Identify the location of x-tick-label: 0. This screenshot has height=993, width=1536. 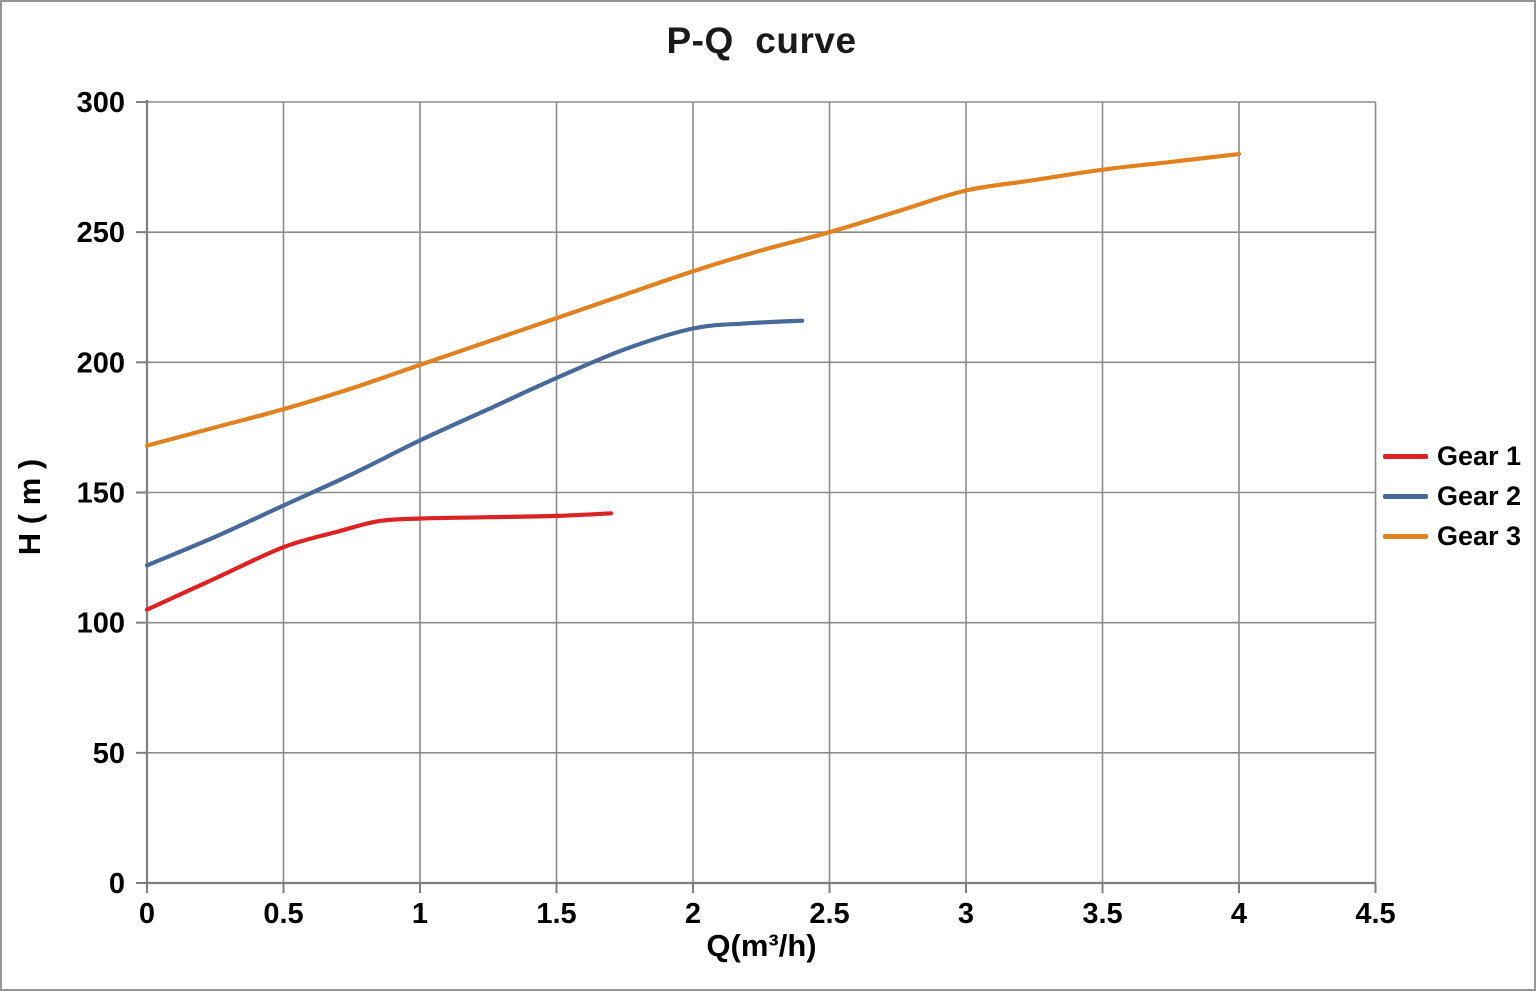
(147, 914).